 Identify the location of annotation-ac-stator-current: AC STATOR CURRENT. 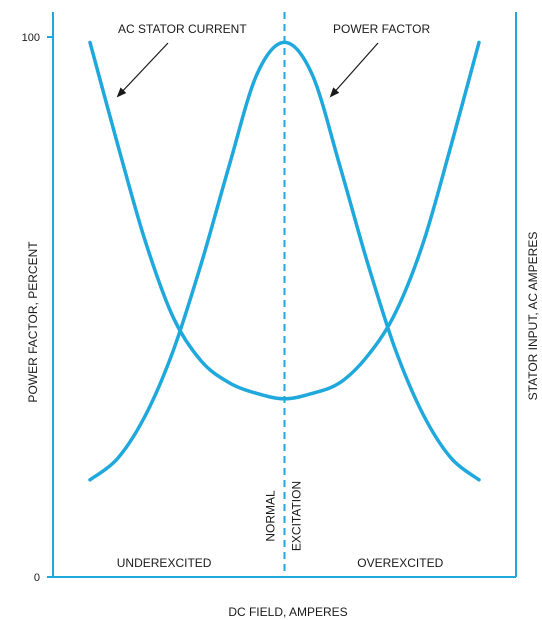
(182, 29).